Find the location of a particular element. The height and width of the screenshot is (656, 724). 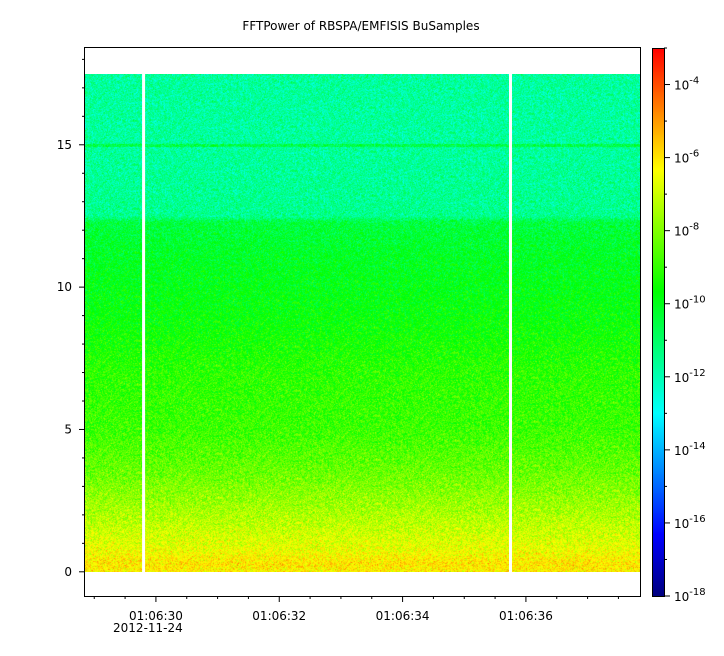

colorbar-gradient is located at coordinates (658, 322).